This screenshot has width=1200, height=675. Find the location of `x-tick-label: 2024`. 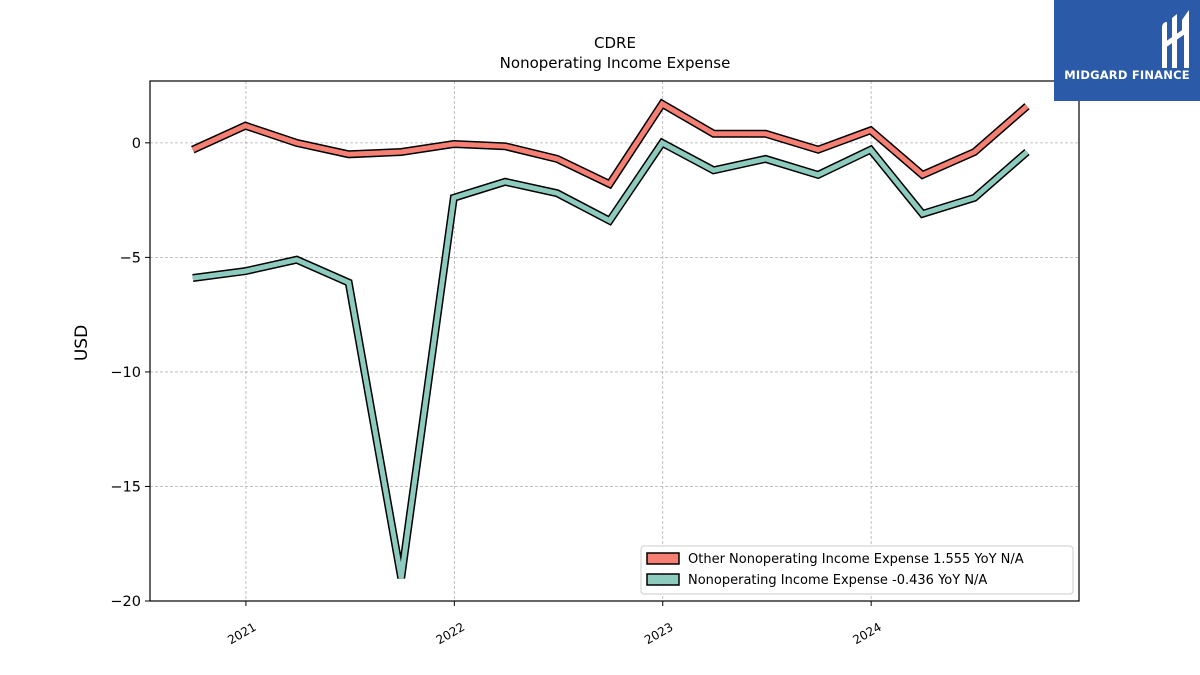

x-tick-label: 2024 is located at coordinates (866, 633).